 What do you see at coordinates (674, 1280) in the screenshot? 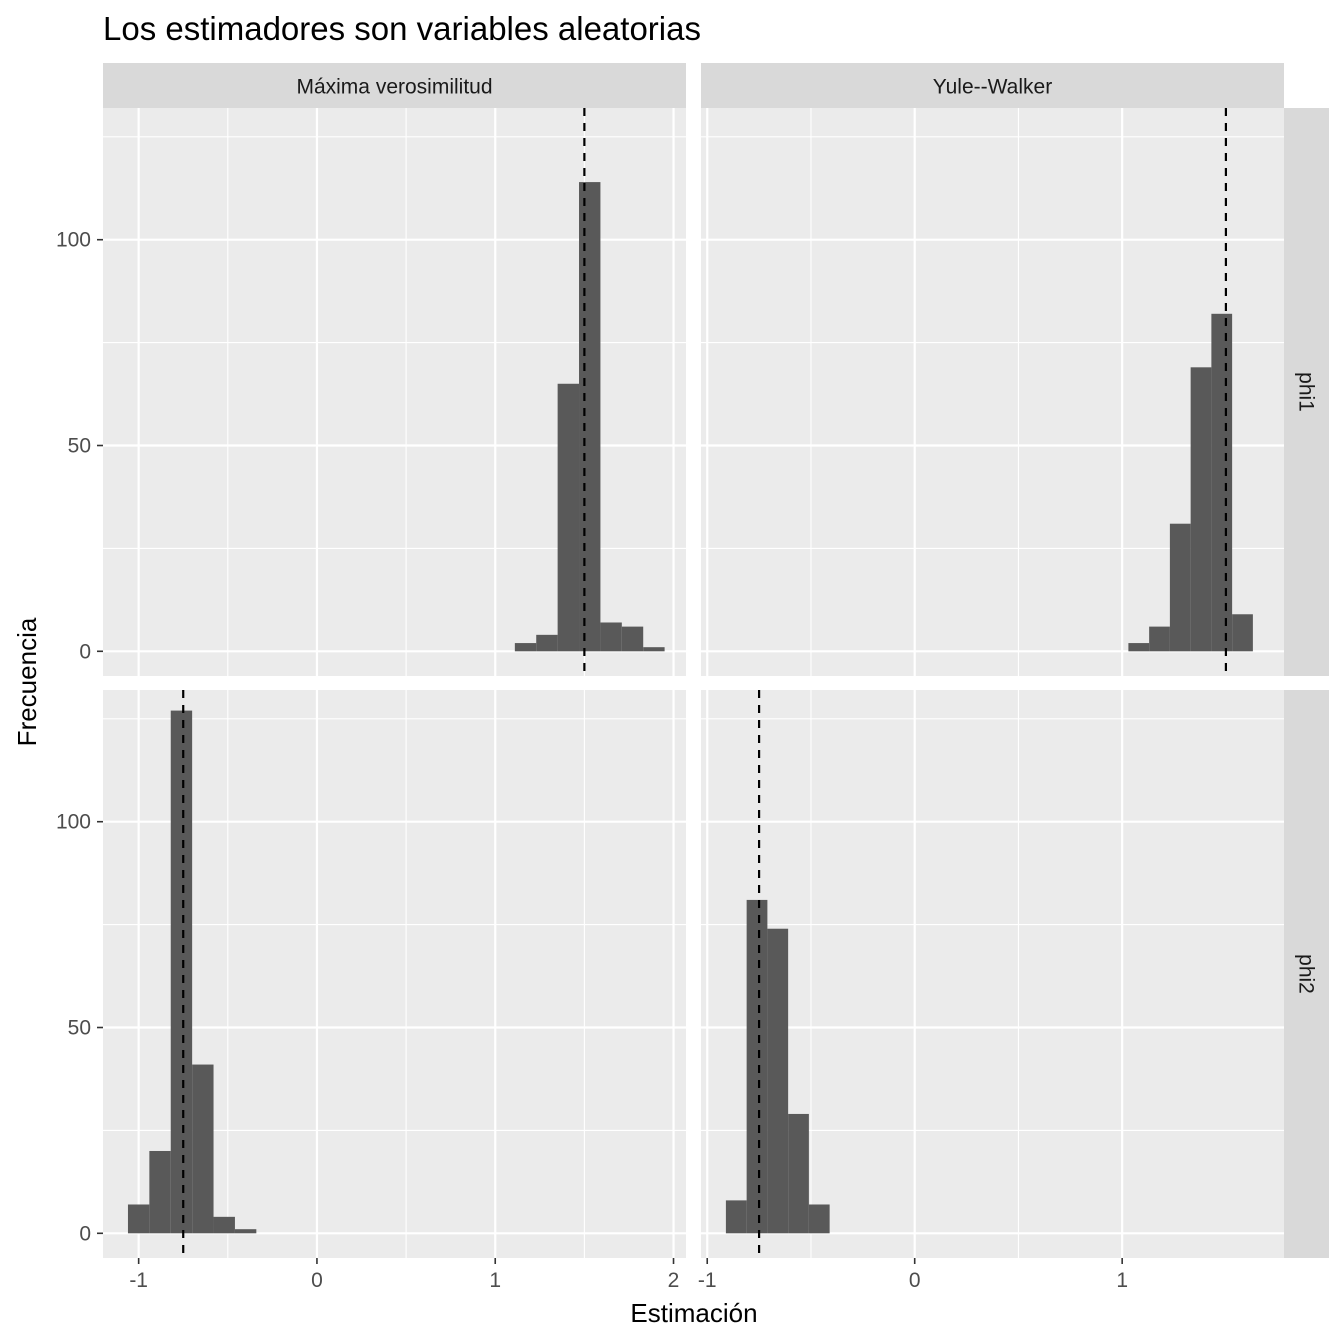
I see `x-tick-label: 2` at bounding box center [674, 1280].